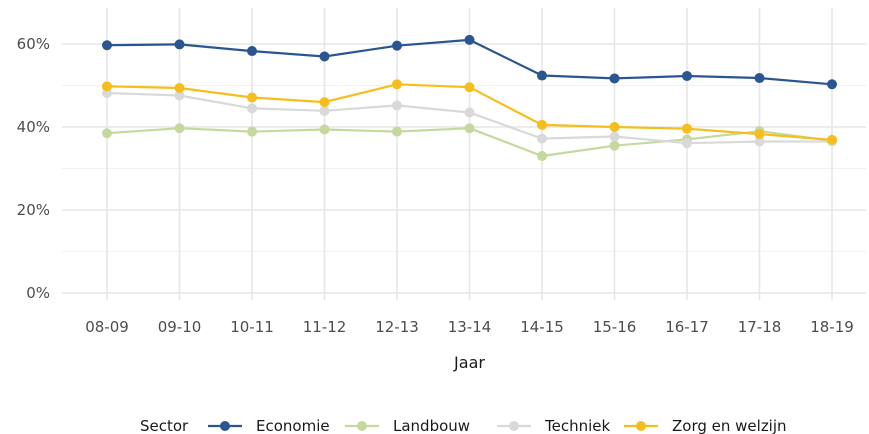 The image size is (869, 434). Describe the element at coordinates (225, 426) in the screenshot. I see `legend-key-point-economie` at that location.